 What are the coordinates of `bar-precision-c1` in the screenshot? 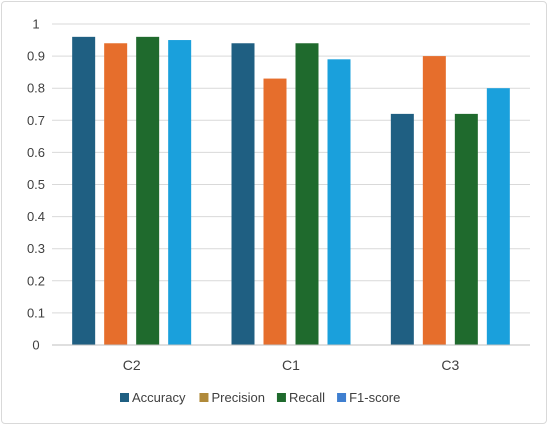 It's located at (275, 211).